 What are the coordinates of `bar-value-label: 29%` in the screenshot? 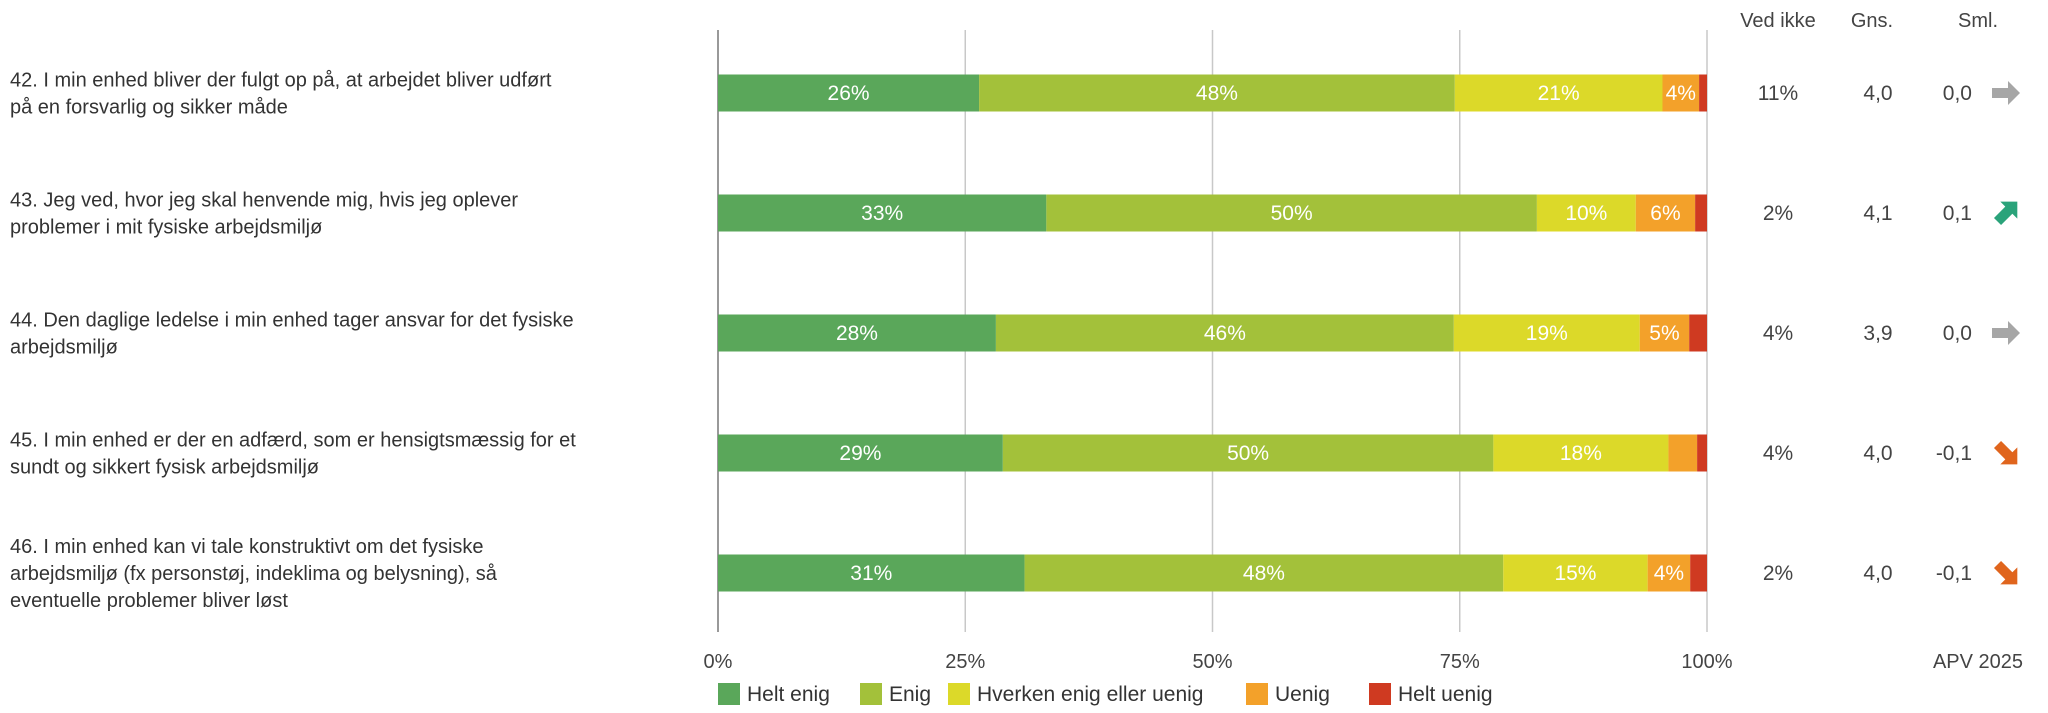 It's located at (860, 453).